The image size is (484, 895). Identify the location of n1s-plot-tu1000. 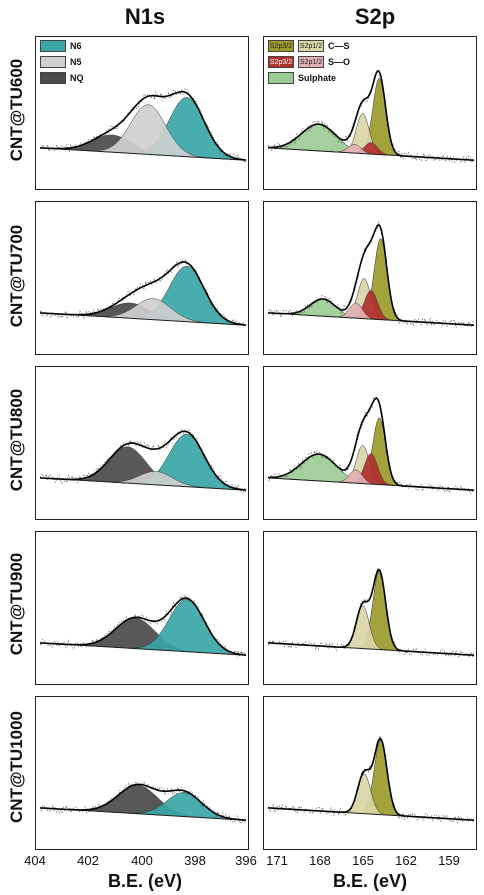
(143, 802).